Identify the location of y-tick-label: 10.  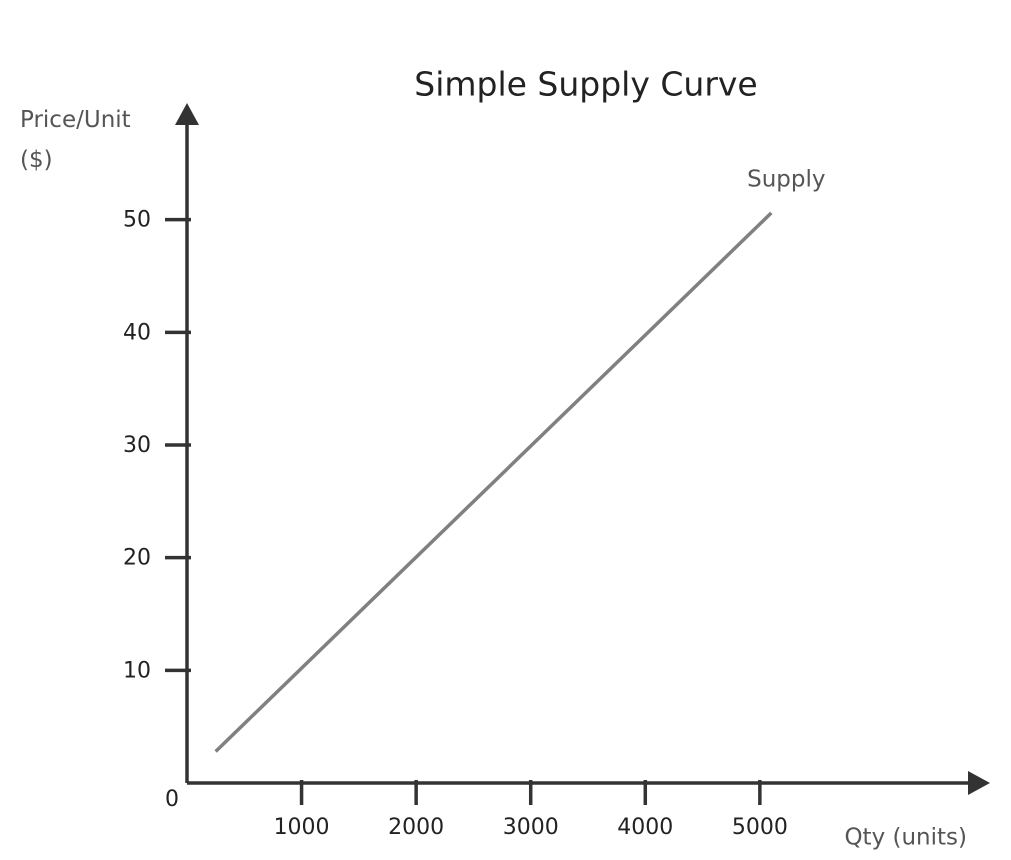
(137, 670).